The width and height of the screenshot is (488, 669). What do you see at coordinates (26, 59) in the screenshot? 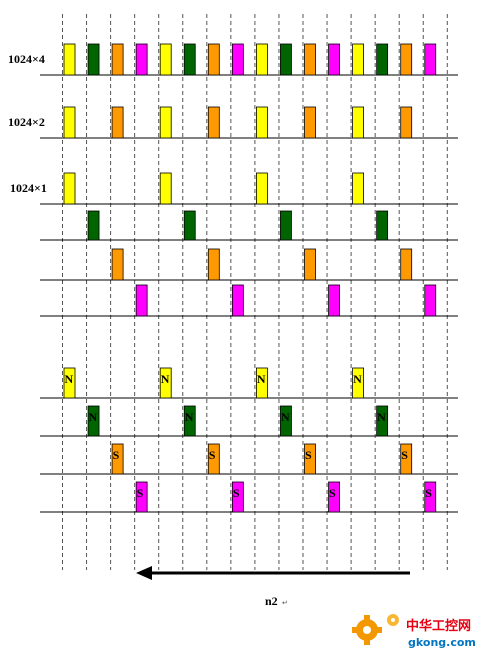
I see `row-label: 1024×4` at bounding box center [26, 59].